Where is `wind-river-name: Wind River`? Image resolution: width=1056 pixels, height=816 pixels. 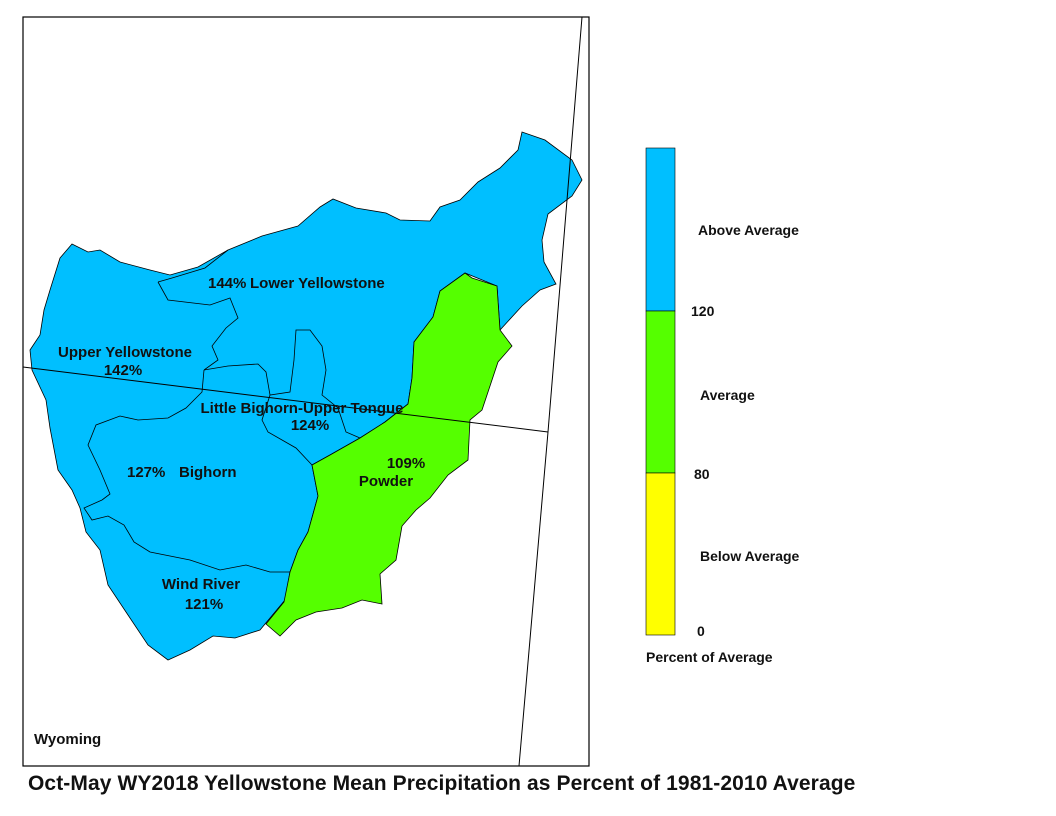 wind-river-name: Wind River is located at coordinates (201, 584).